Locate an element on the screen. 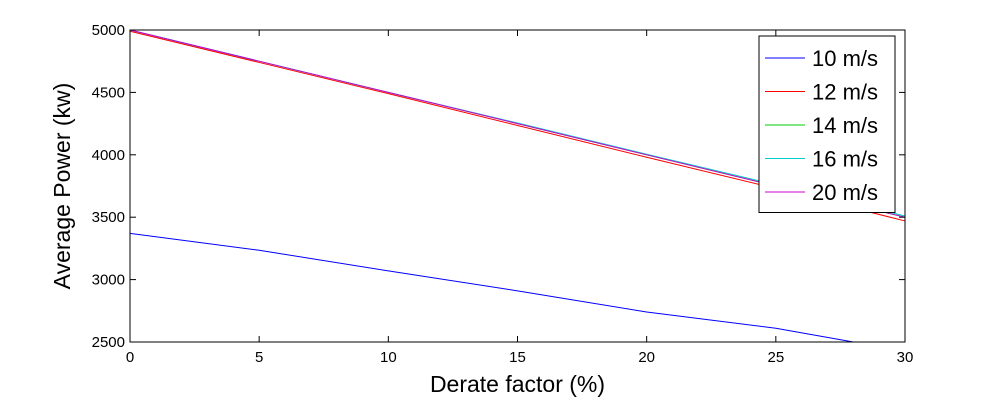  legend: 10 m/s 12 m/s 14 m/s 16 m/s 20 m/s is located at coordinates (827, 124).